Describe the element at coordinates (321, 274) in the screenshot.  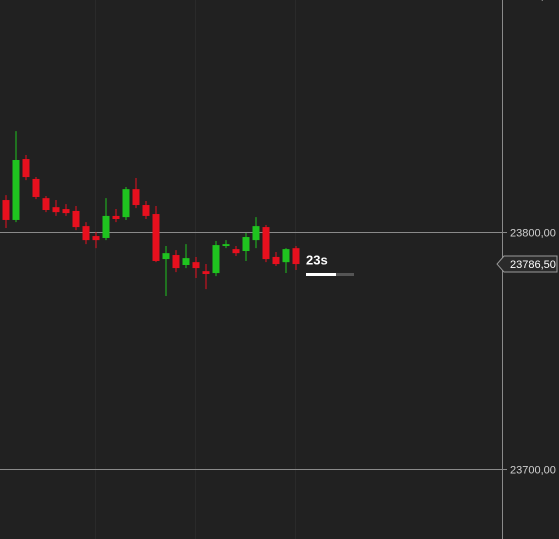
I see `timer-progress` at that location.